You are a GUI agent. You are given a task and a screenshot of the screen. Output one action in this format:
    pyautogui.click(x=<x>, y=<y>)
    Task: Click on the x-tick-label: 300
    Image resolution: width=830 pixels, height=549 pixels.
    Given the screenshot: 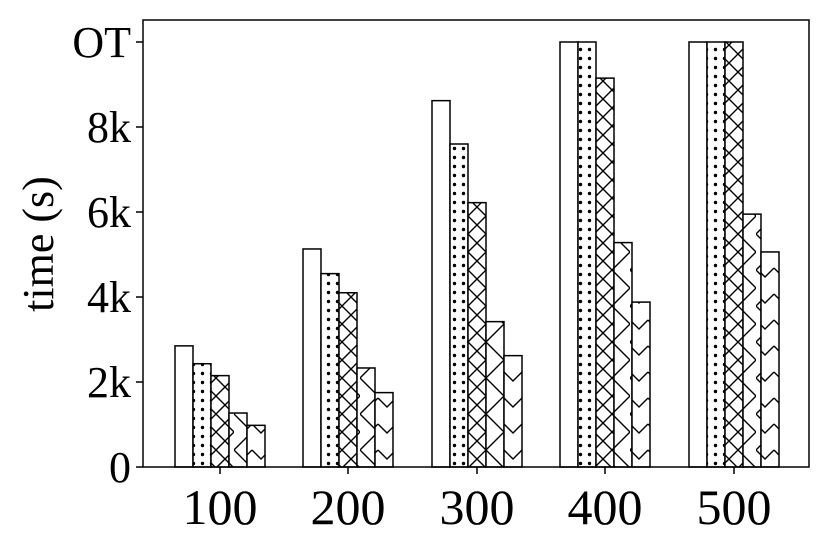 What is the action you would take?
    pyautogui.click(x=477, y=507)
    